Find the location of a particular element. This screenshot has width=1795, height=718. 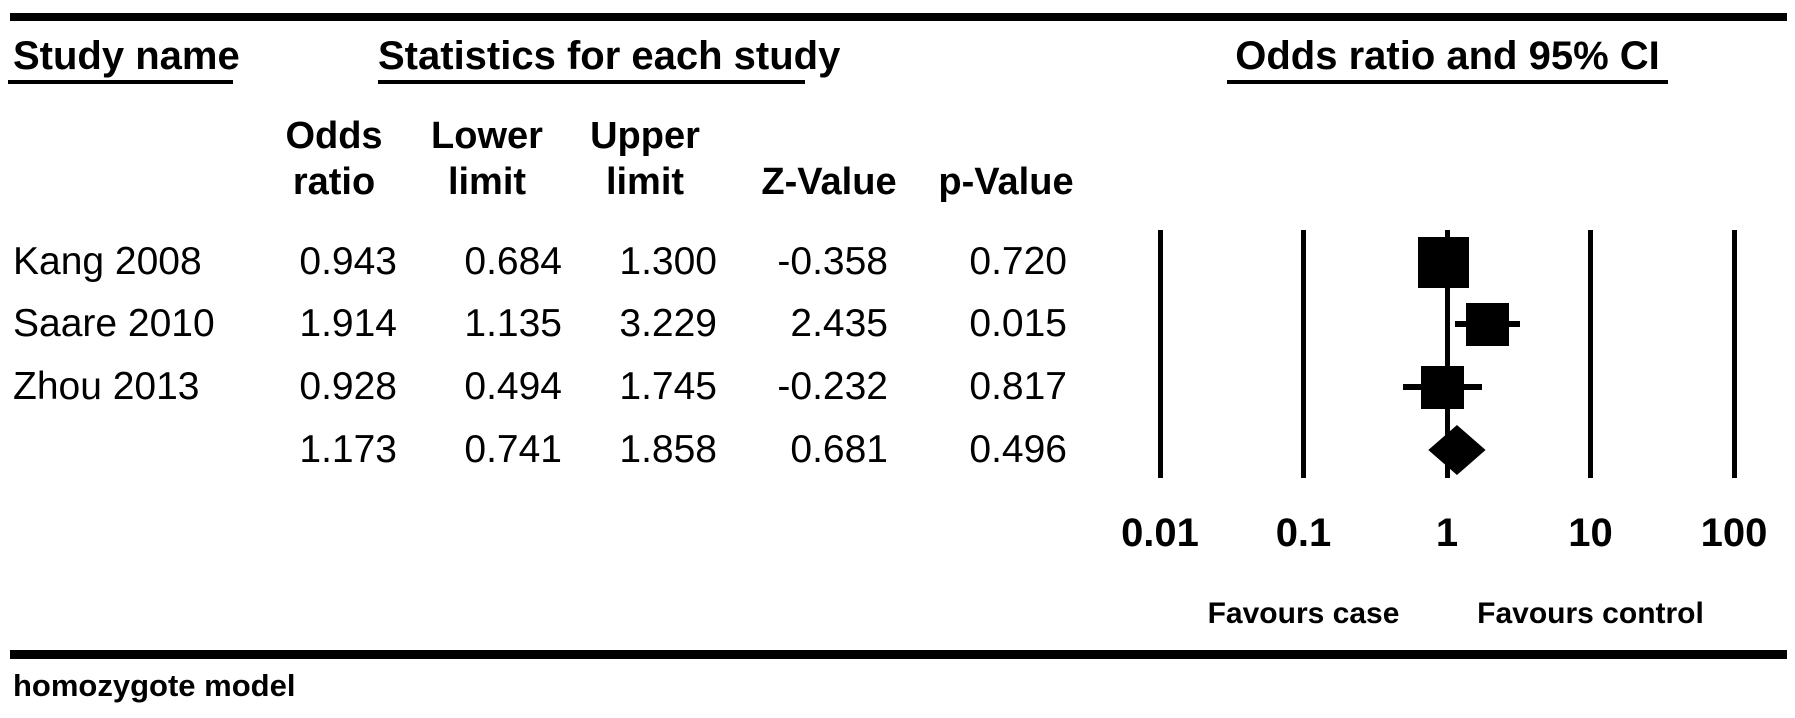

col-header-z-value: Z-Value is located at coordinates (829, 182).